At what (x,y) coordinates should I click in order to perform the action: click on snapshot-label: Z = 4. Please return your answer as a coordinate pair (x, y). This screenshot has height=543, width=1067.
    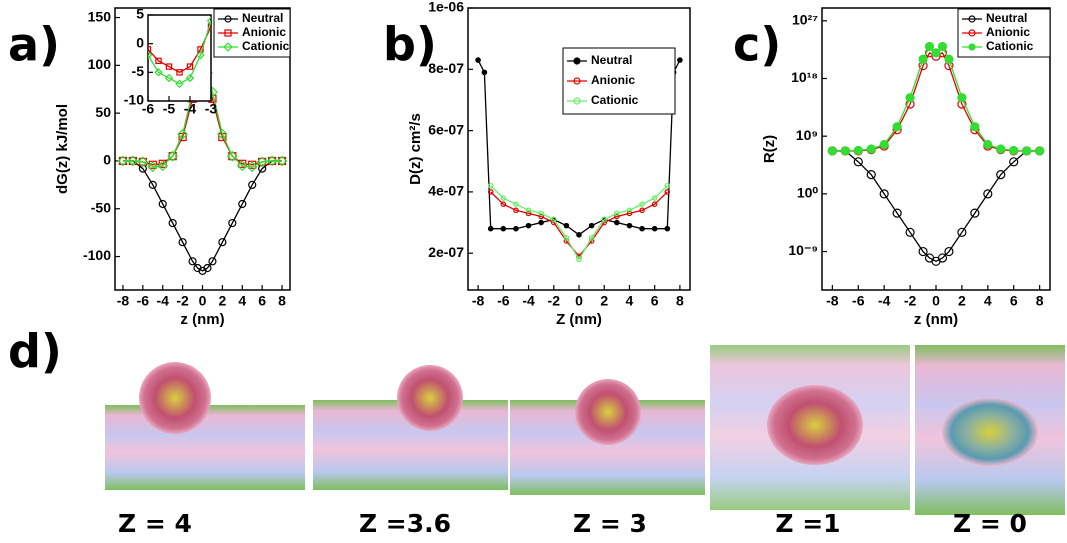
    Looking at the image, I should click on (155, 523).